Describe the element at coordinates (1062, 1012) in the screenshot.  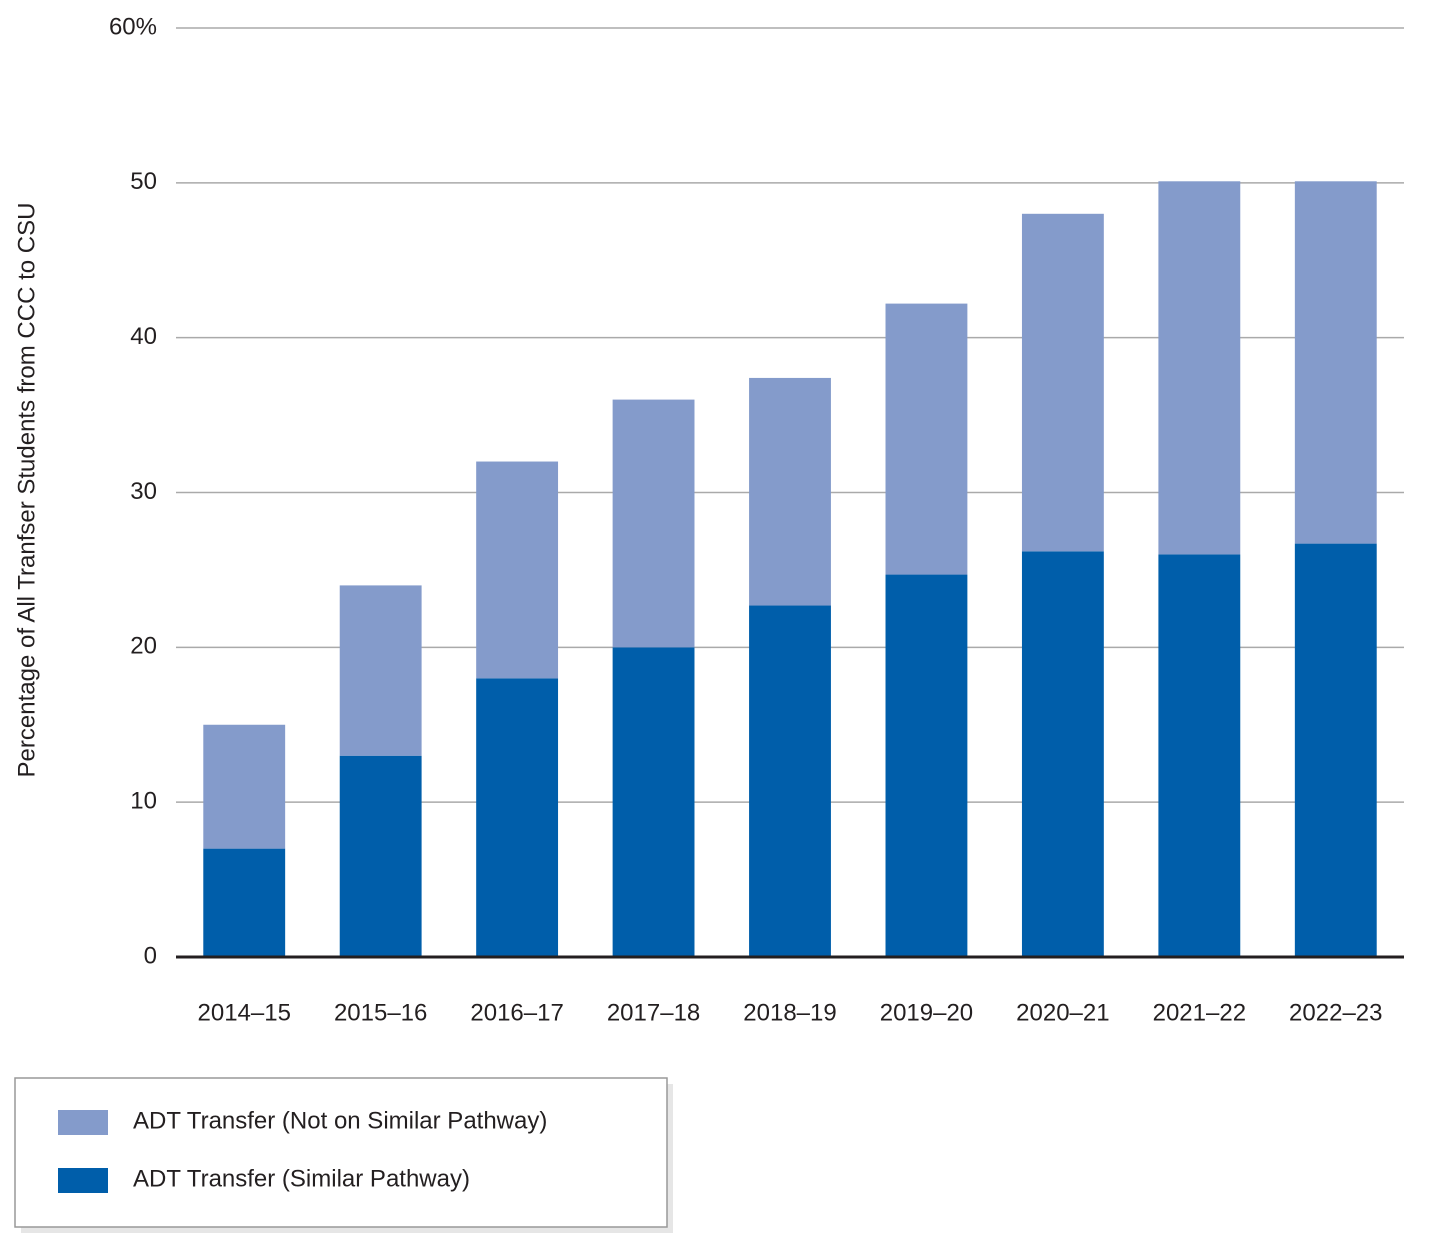
I see `x-tick-label: 2020–21` at that location.